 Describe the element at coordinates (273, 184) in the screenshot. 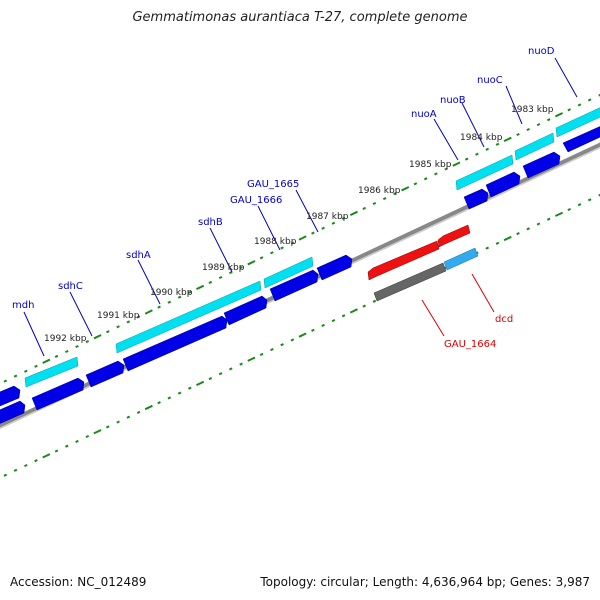

I see `gene-label-gau1665: GAU_1665` at that location.